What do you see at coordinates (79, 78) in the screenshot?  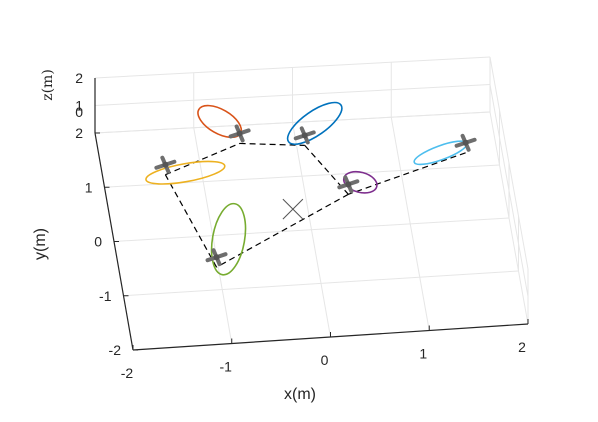 I see `z-tick-label: 2` at bounding box center [79, 78].